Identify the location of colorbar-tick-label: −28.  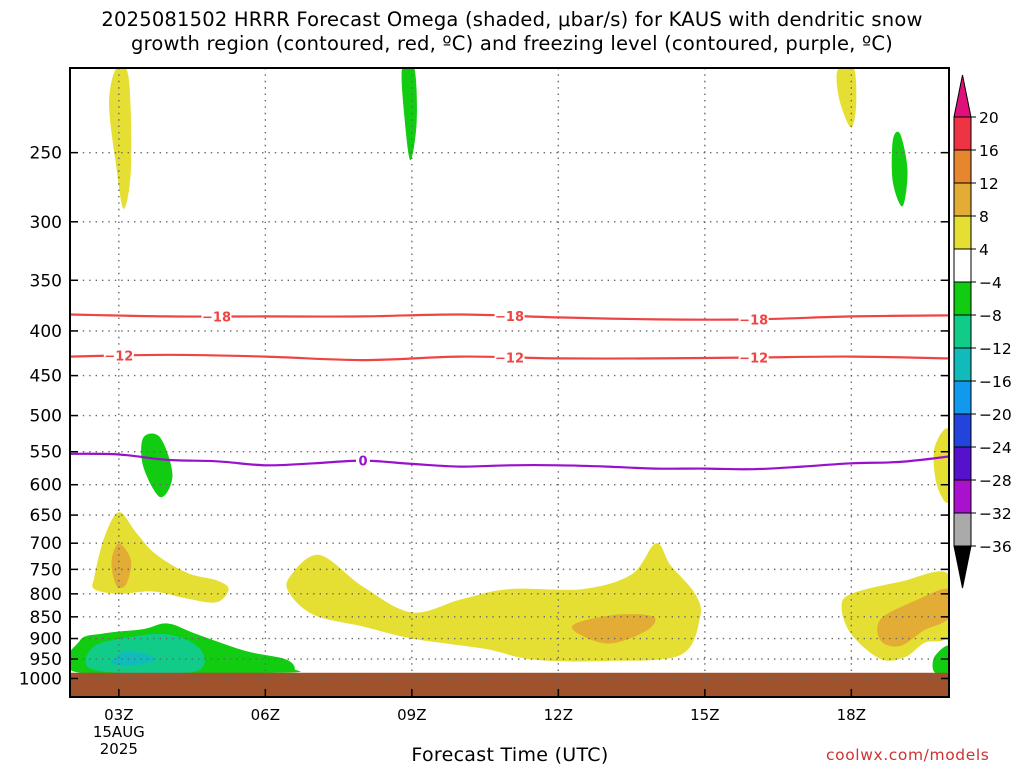
(995, 481).